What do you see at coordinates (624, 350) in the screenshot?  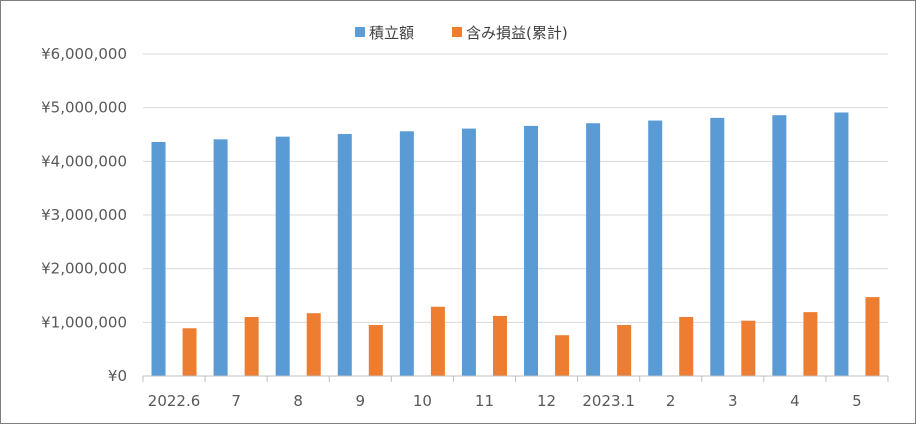 I see `bar-series-2-2023.1` at bounding box center [624, 350].